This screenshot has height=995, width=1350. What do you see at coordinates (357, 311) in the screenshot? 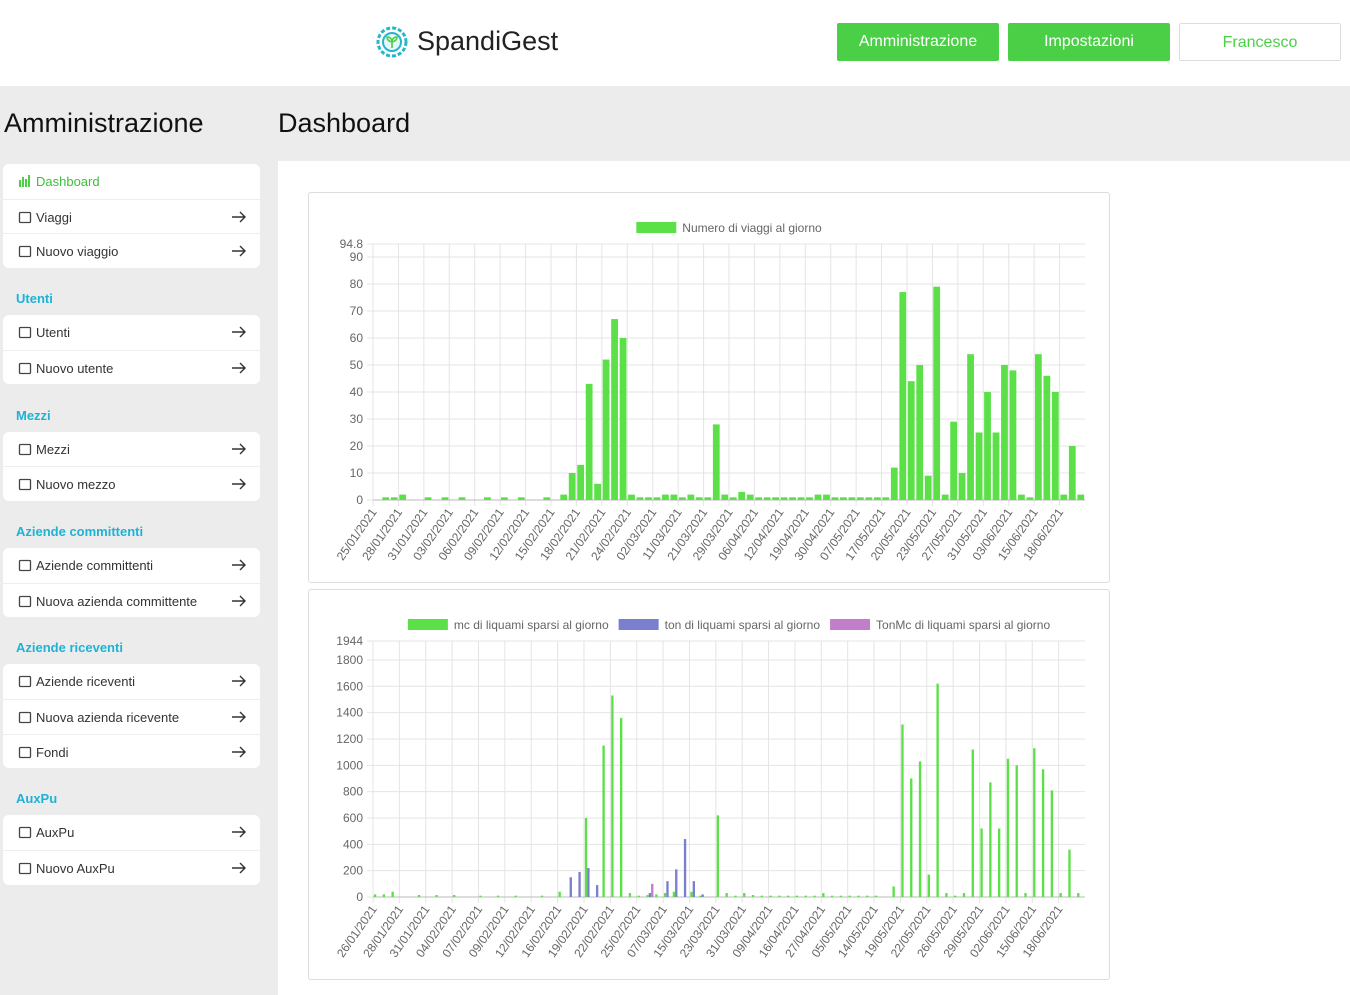
I see `y-tick-label: 70` at bounding box center [357, 311].